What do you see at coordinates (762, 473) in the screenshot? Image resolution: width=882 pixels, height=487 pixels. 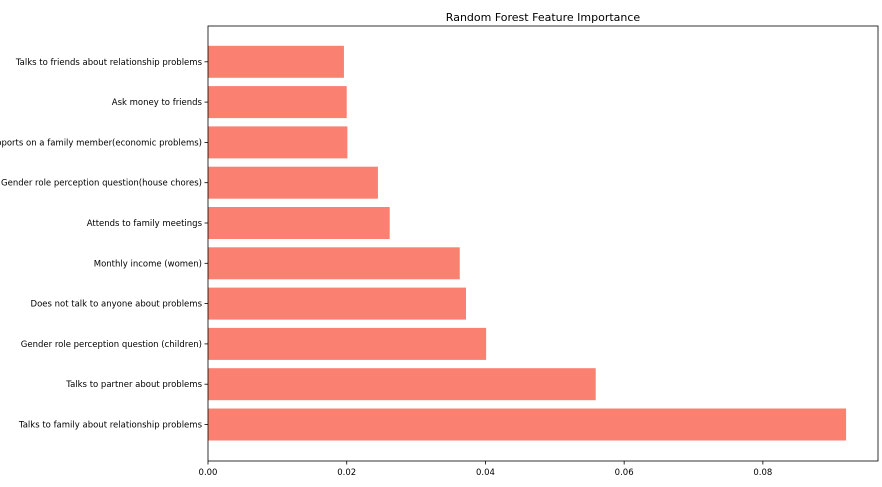 I see `x-tick-label: 0.08` at bounding box center [762, 473].